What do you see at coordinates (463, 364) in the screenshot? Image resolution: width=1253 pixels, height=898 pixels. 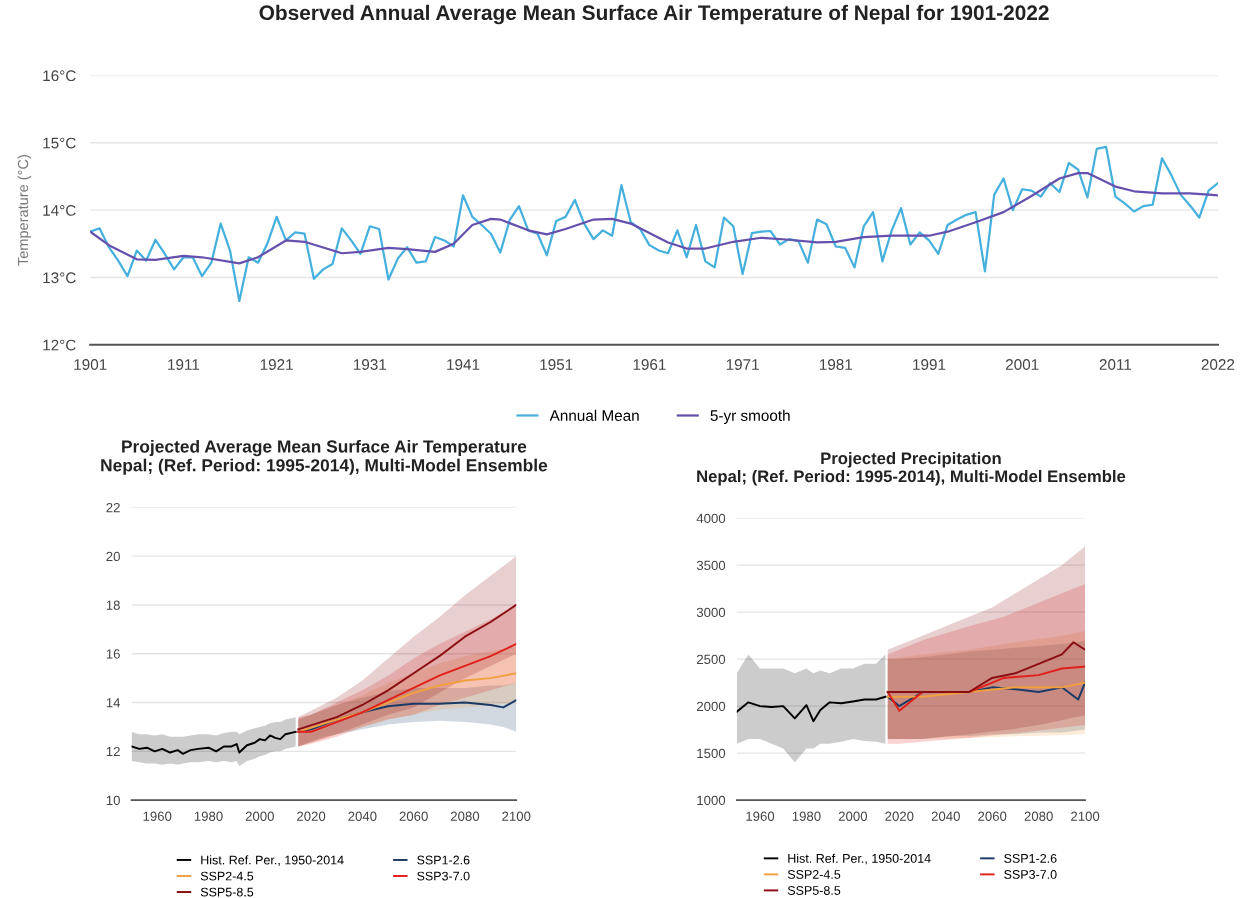 I see `x-tick-label: 1941` at bounding box center [463, 364].